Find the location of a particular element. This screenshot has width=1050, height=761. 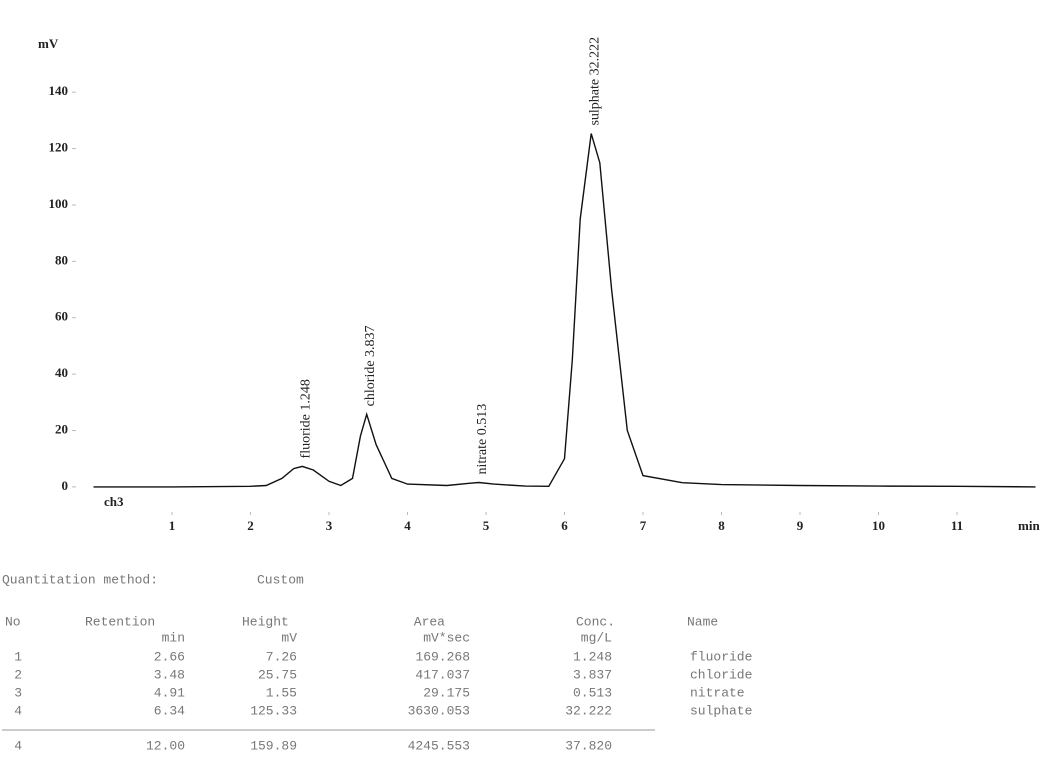

column-unit: mV is located at coordinates (289, 637).